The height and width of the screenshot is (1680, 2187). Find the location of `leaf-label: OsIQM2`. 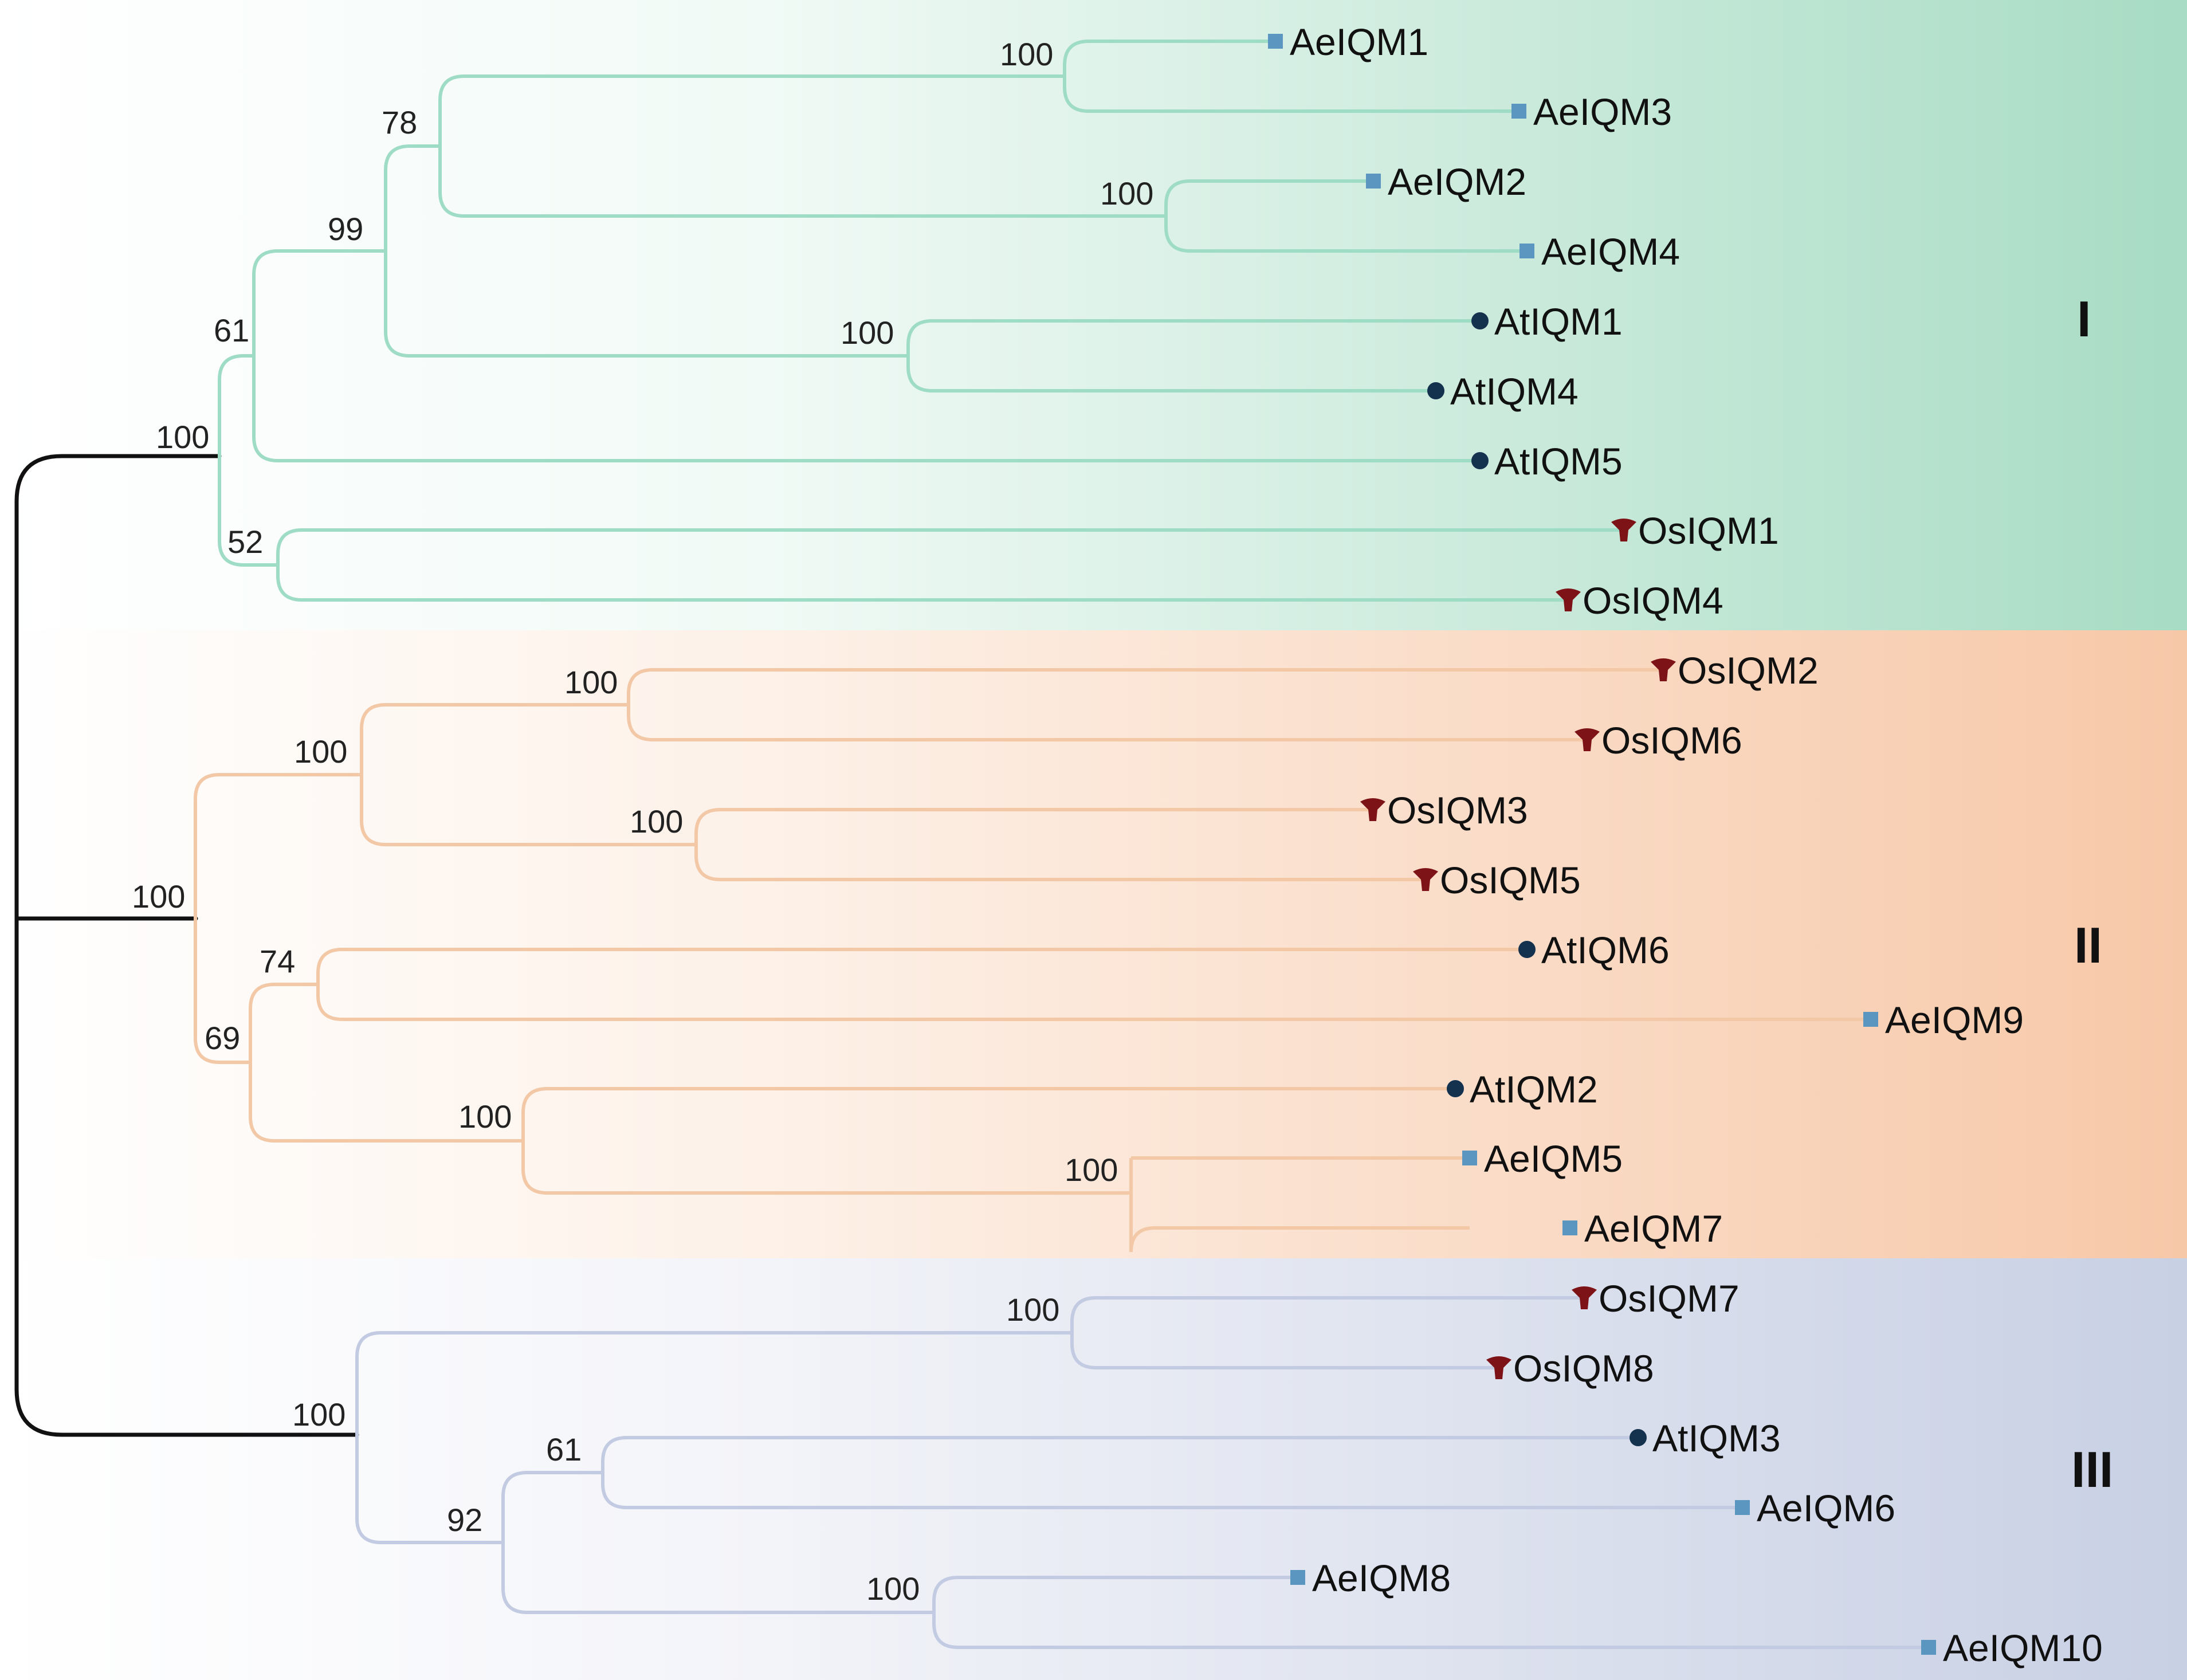

leaf-label: OsIQM2 is located at coordinates (1748, 670).